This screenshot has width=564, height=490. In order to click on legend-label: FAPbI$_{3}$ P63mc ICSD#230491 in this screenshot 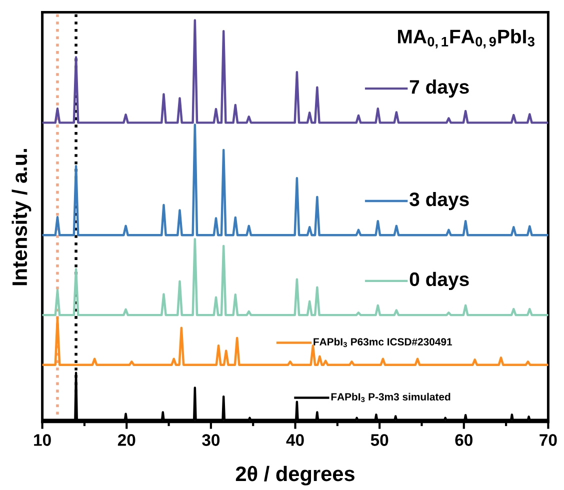, I will do `click(383, 343)`.